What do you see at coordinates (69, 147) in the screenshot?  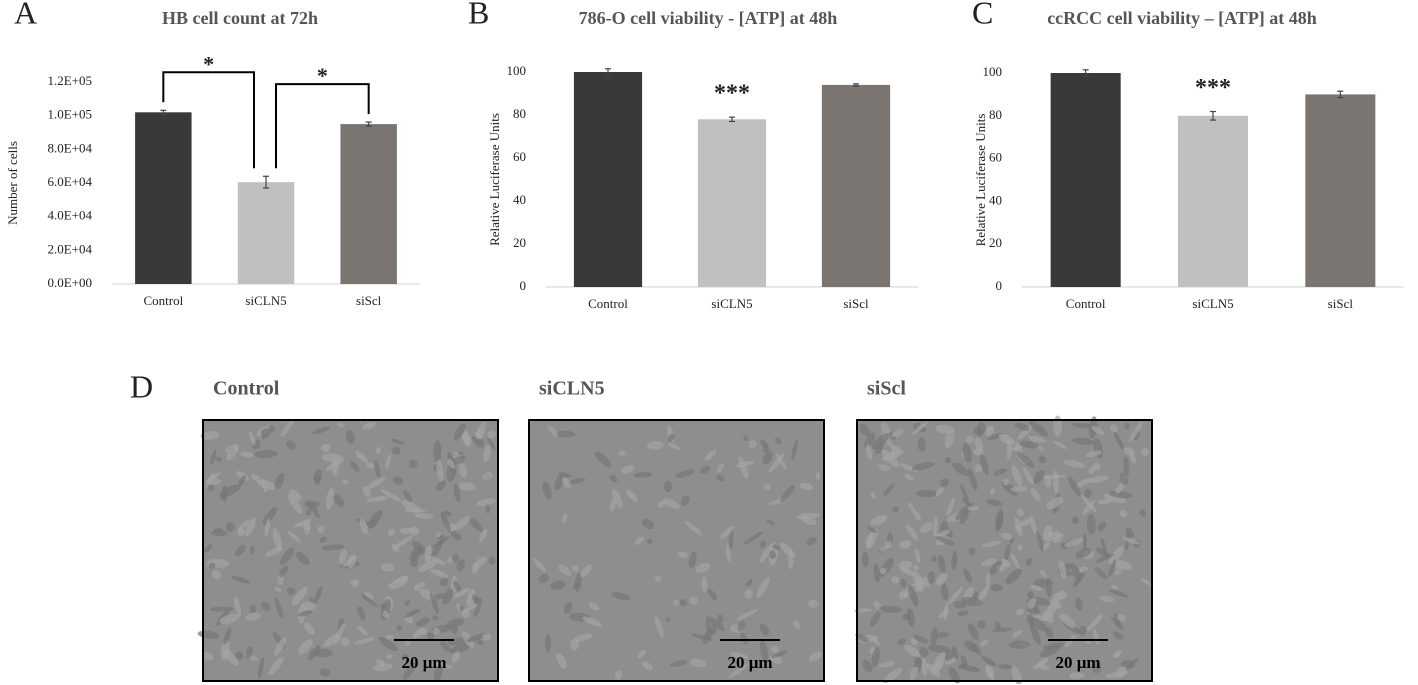 I see `y-tick-label: 8.0E+04` at bounding box center [69, 147].